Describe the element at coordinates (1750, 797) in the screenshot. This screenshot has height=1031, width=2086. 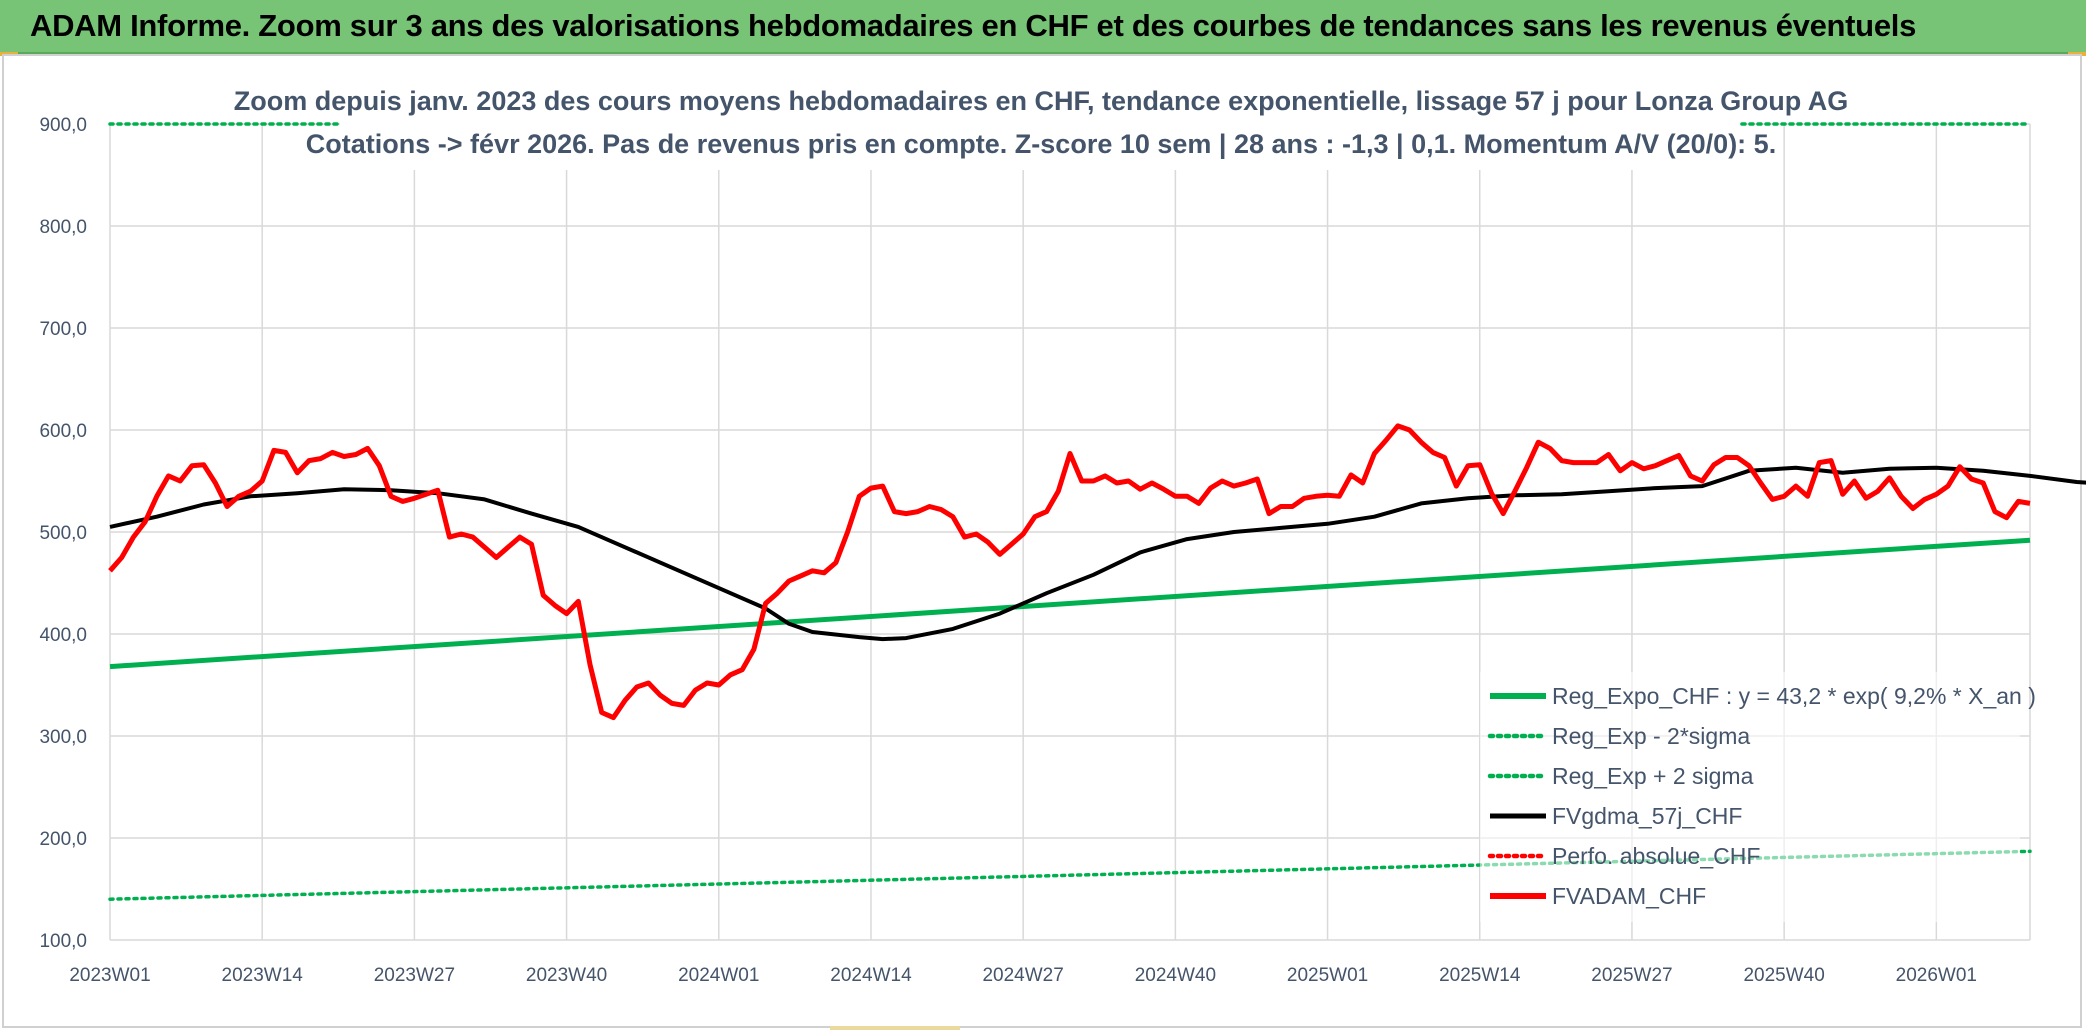
I see `legend-background` at that location.